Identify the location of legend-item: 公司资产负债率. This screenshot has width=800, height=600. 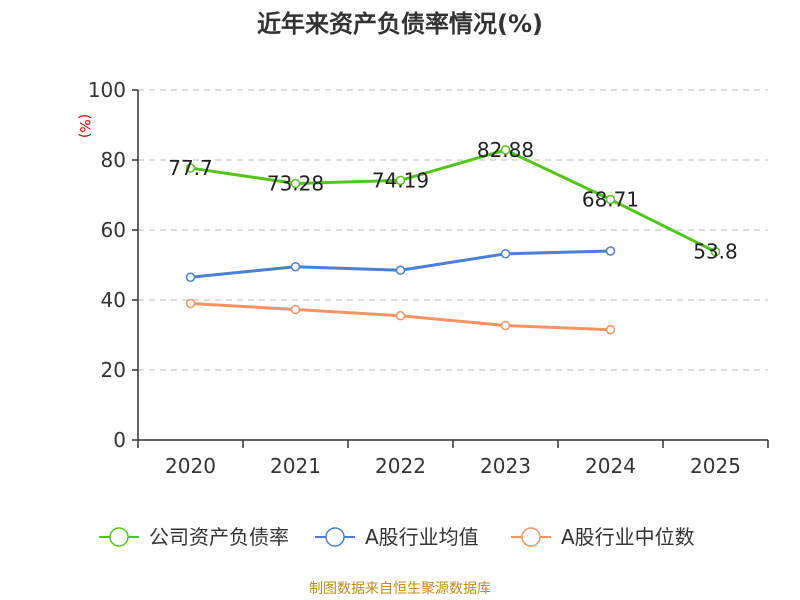
(194, 537).